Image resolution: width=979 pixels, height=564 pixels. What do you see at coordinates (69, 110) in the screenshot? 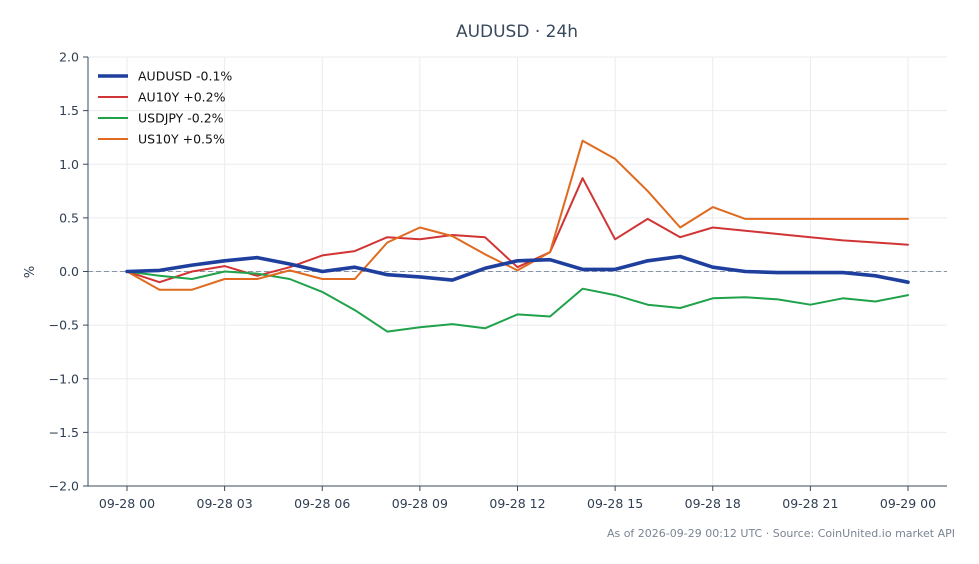
I see `y-tick-label: 1.5` at bounding box center [69, 110].